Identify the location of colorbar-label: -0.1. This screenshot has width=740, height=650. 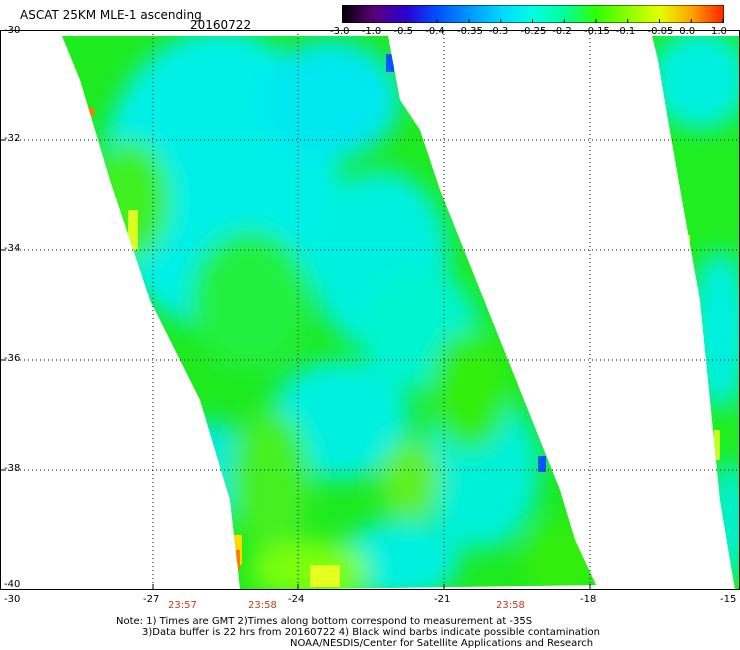
(625, 31).